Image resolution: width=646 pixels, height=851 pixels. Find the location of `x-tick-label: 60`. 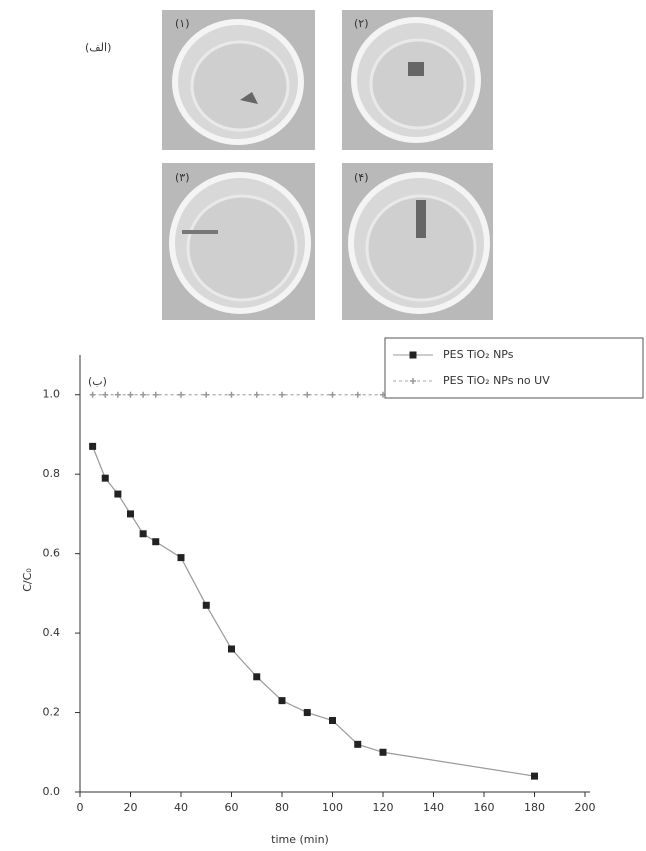

x-tick-label: 60 is located at coordinates (232, 807).